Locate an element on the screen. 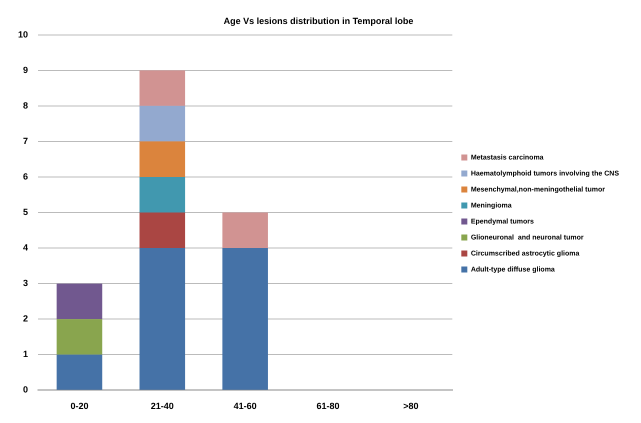  y-tick-label: 0 is located at coordinates (25, 389).